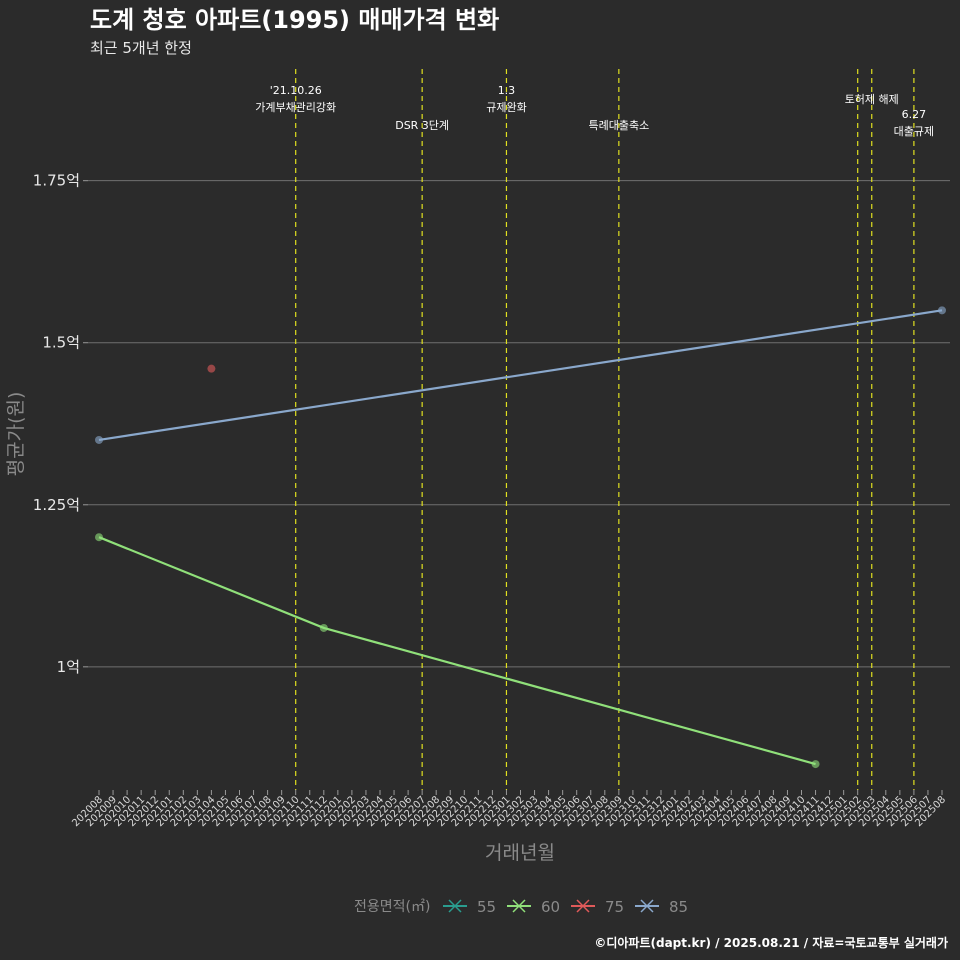 This screenshot has width=960, height=960. I want to click on y-tick-label: 1.5억, so click(61, 343).